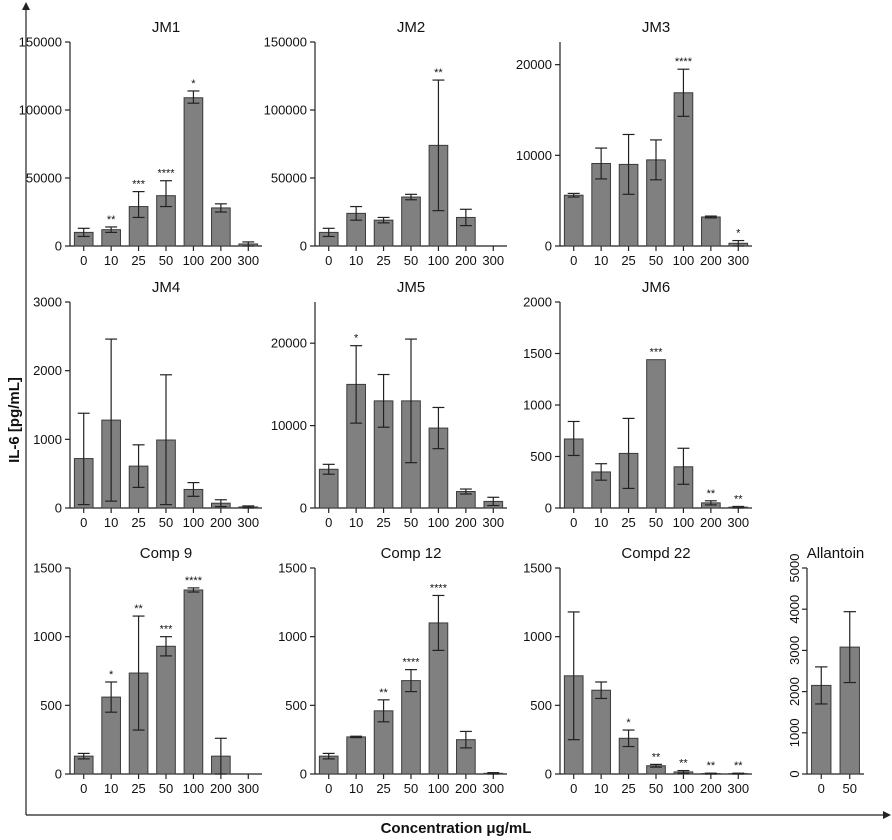 The width and height of the screenshot is (892, 840). Describe the element at coordinates (634, 143) in the screenshot. I see `panel-jm3: JM3 0 10000 20000 0 10 25 50 100 **** 200 300 *` at that location.